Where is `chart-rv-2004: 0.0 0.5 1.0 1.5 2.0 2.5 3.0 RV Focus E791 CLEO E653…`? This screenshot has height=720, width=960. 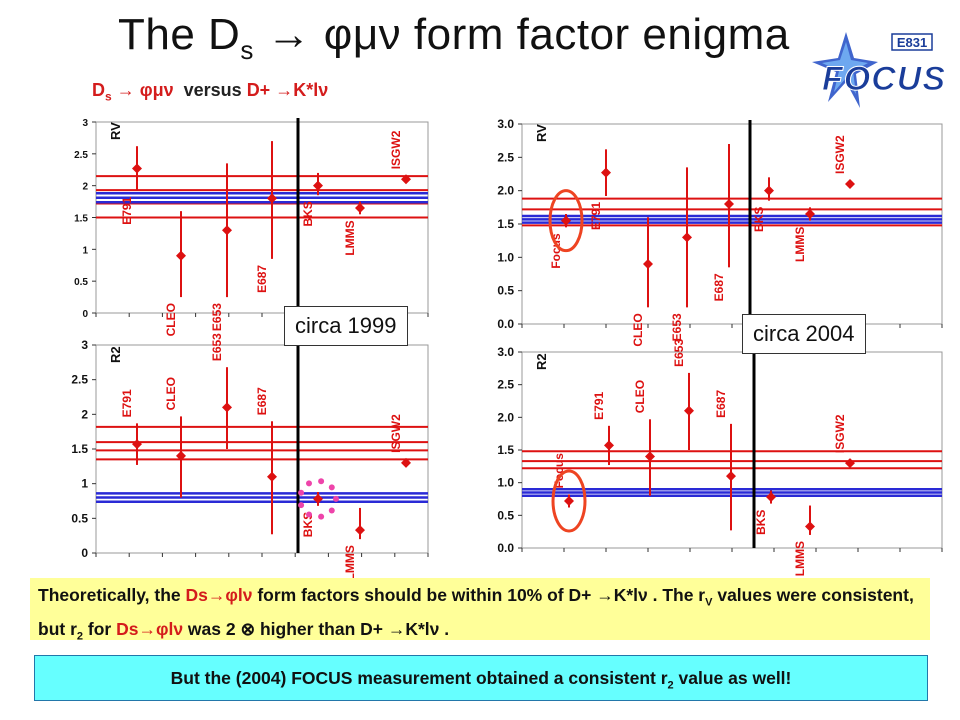
chart-rv-2004: 0.0 0.5 1.0 1.5 2.0 2.5 3.0 RV Focus E791 CLEO E653… is located at coordinates (720, 232).